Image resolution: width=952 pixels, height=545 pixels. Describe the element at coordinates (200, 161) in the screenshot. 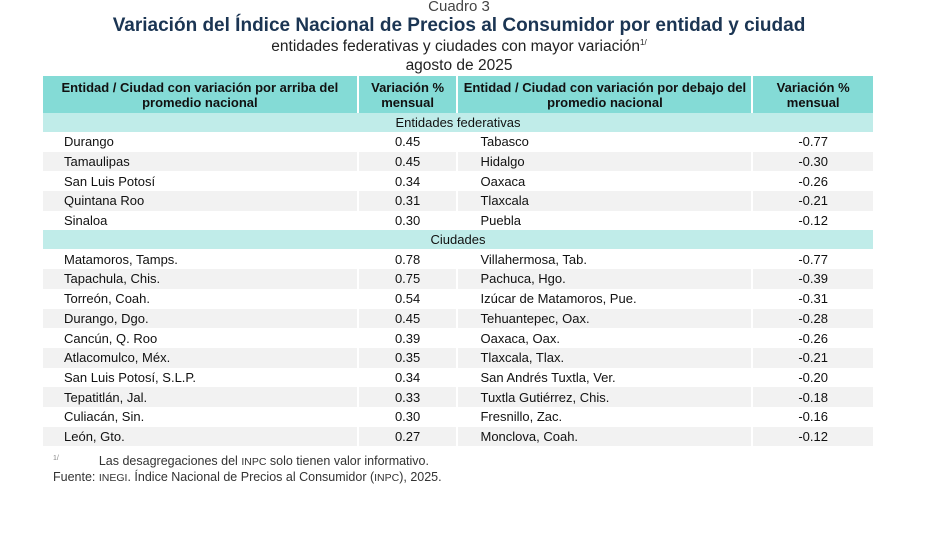

I see `entity-cell: Tamaulipas` at that location.